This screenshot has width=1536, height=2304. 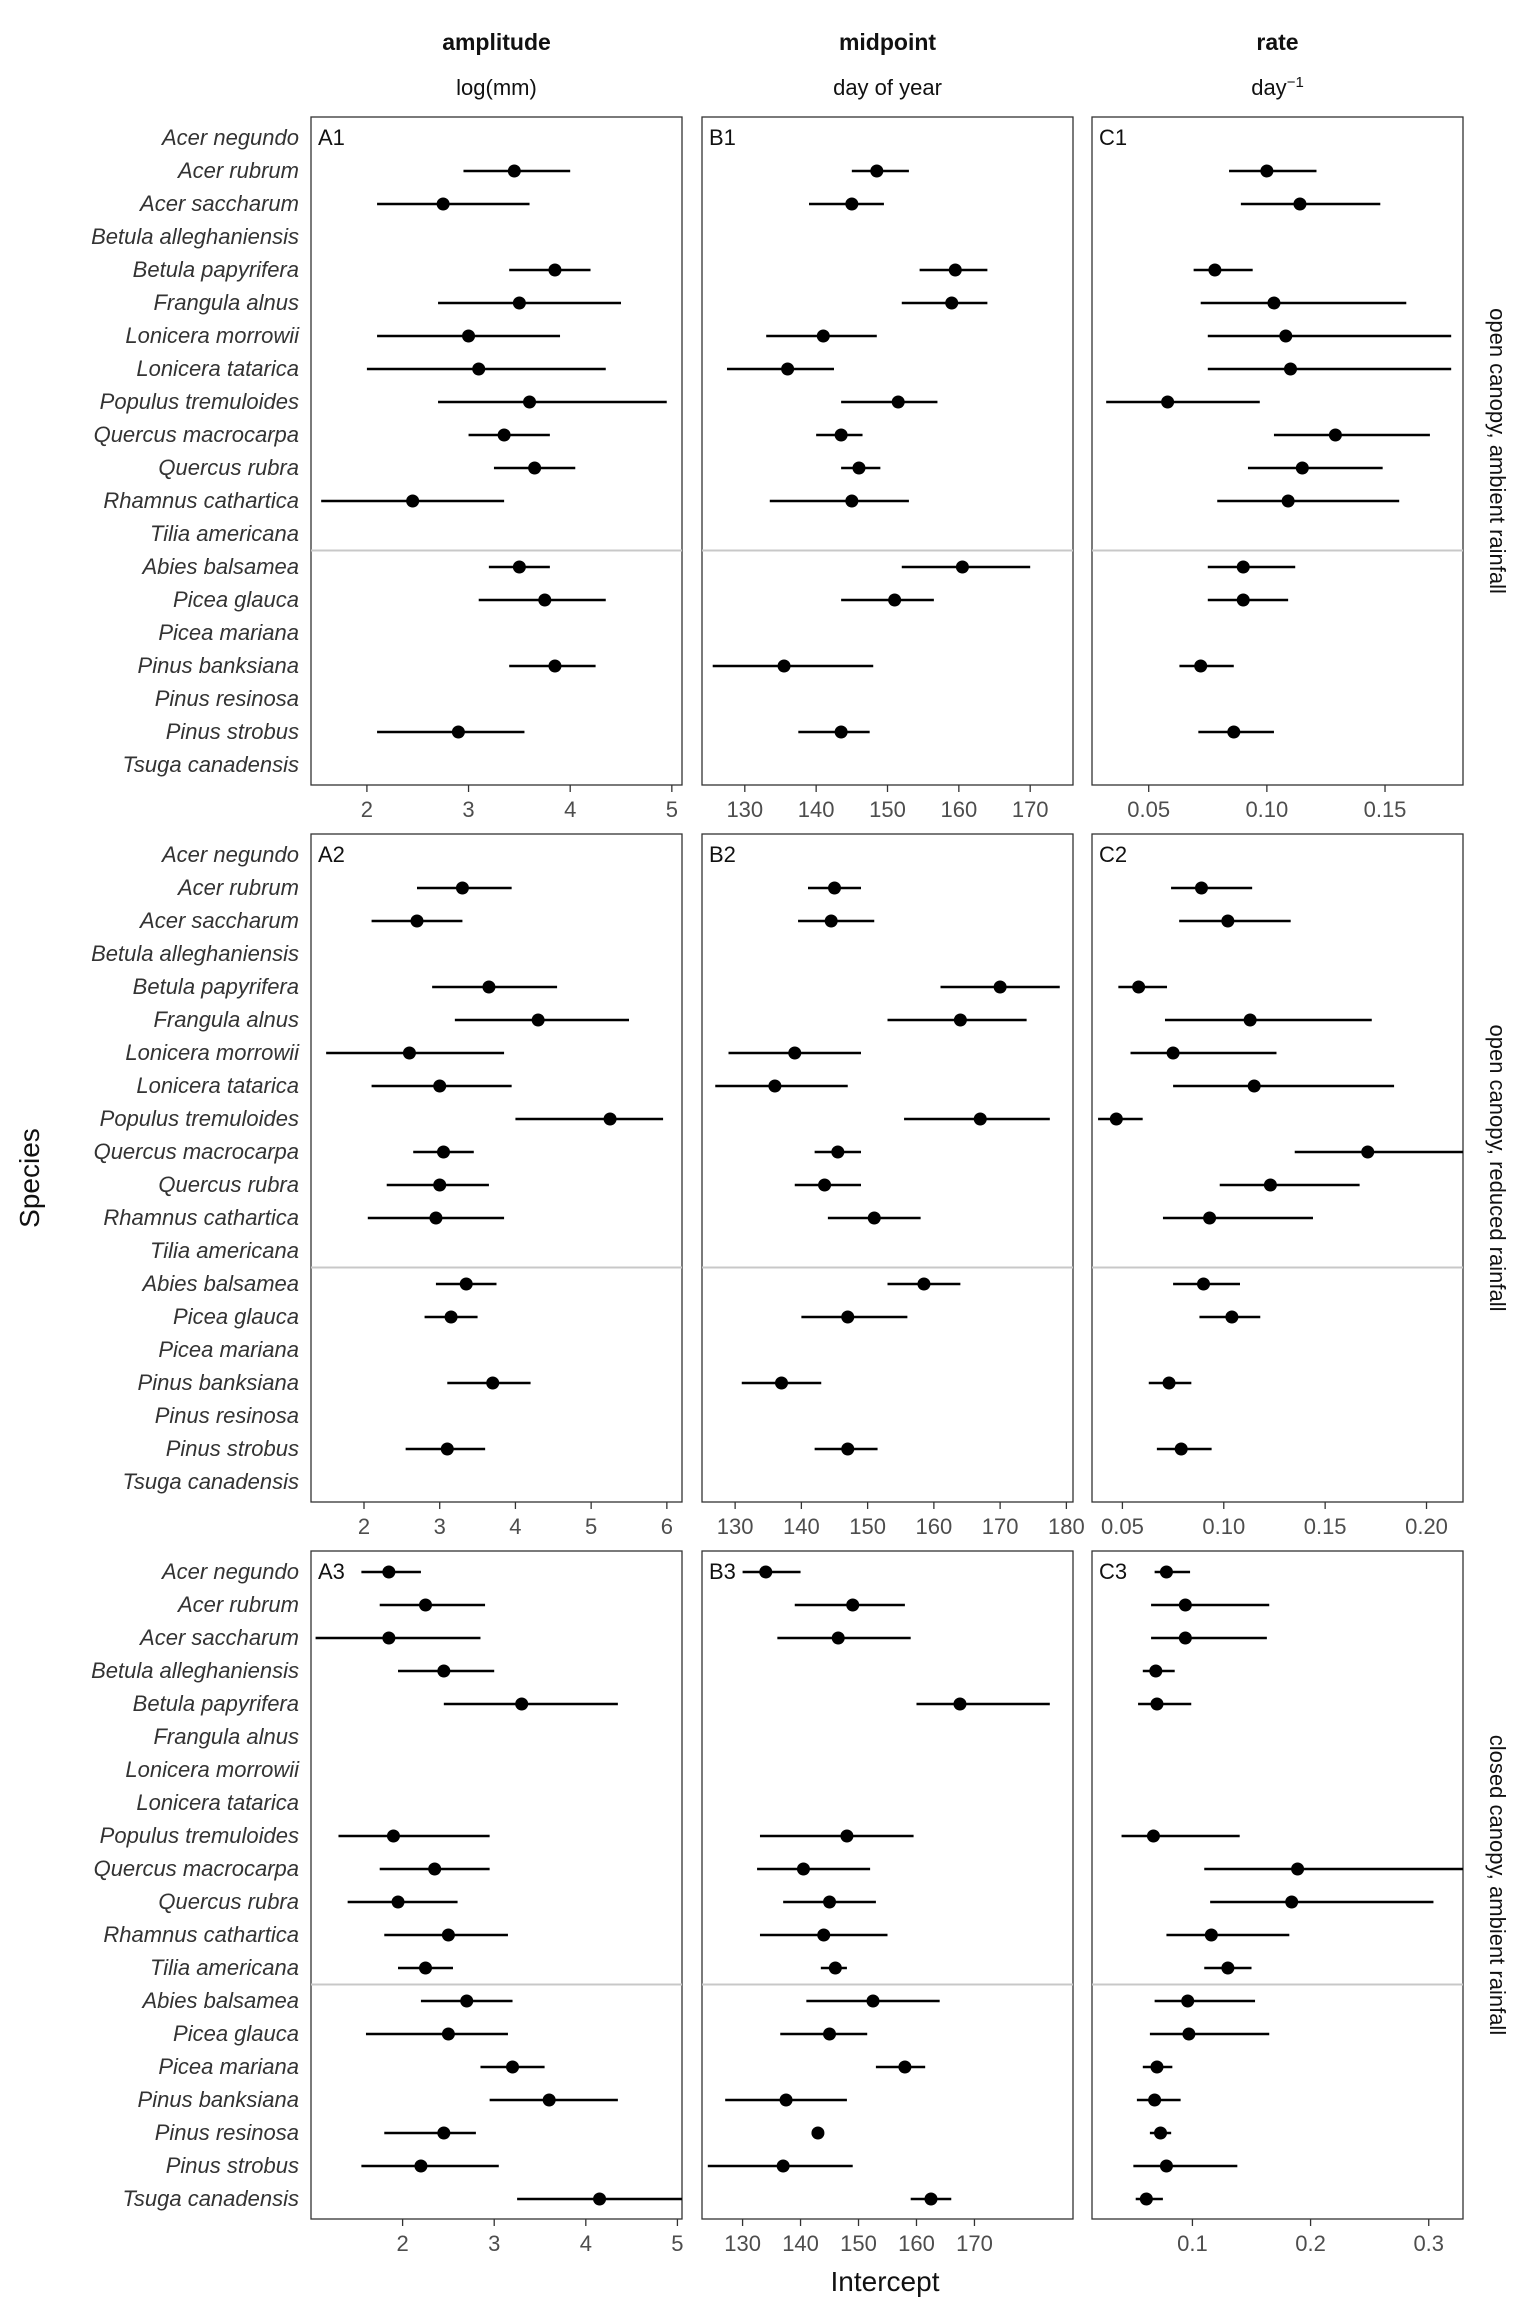 I want to click on panel-label: B3, so click(x=722, y=1571).